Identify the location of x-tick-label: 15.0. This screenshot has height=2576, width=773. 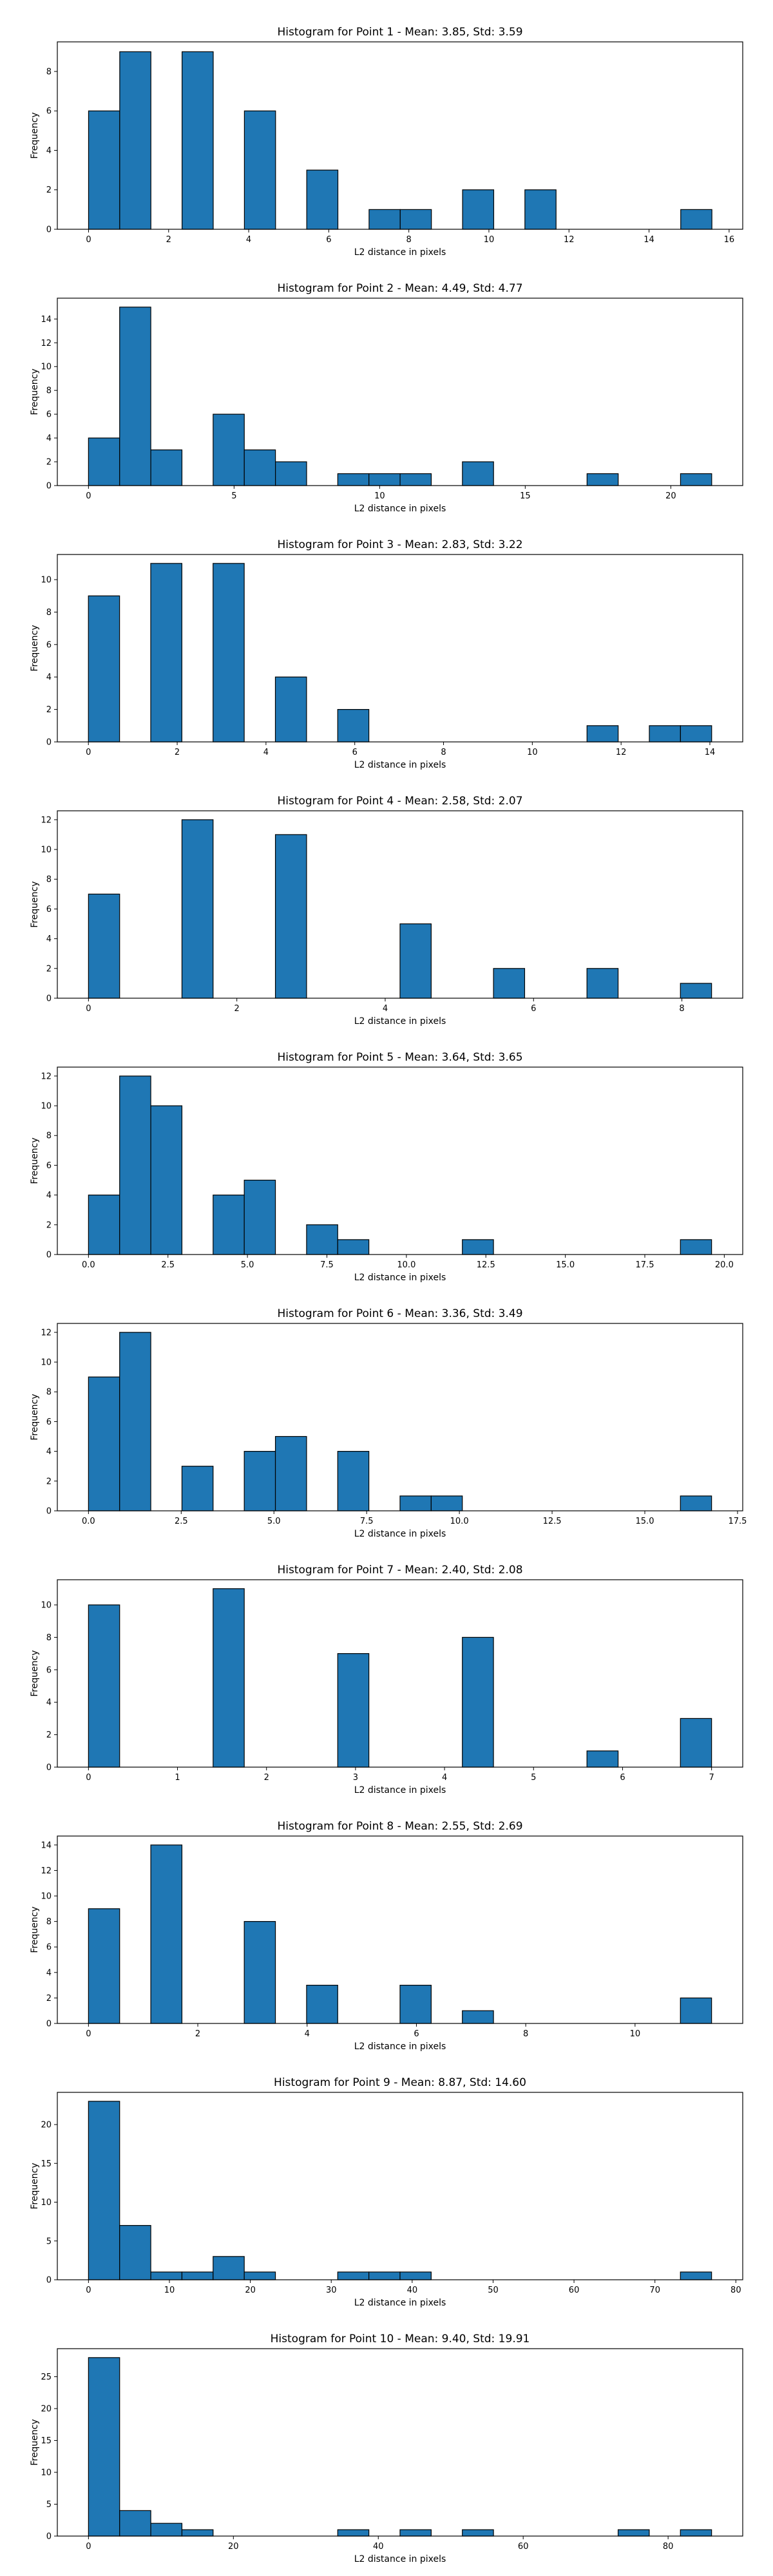
(565, 1265).